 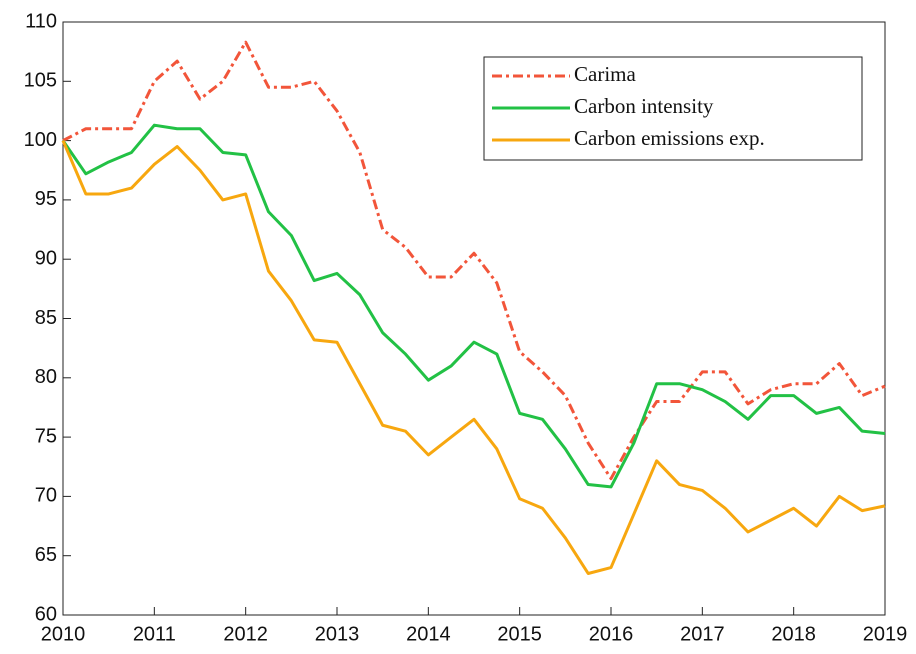 I want to click on x-tick-label: 2015, so click(x=519, y=634).